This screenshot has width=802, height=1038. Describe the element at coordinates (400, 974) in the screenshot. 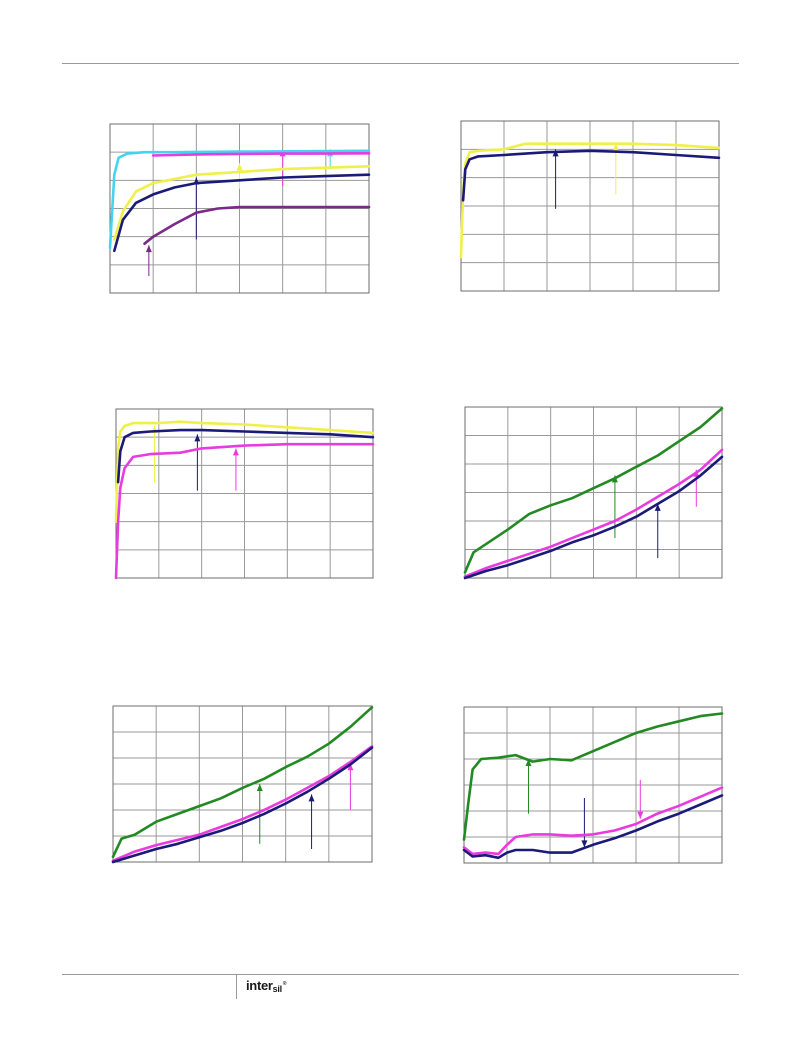

I see `footer-rule` at that location.